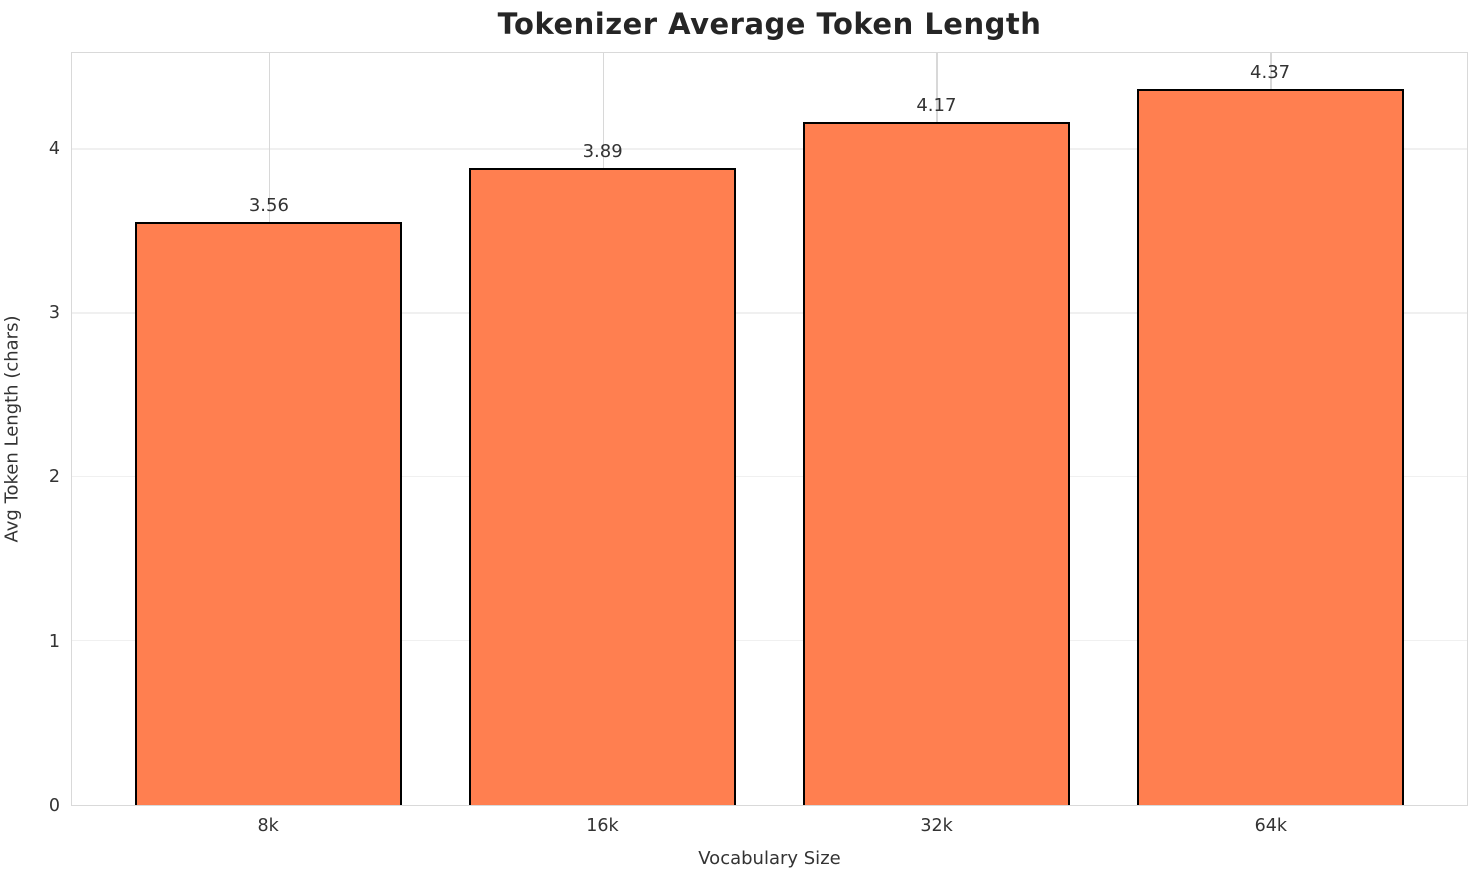  What do you see at coordinates (769, 24) in the screenshot?
I see `chart-title: Tokenizer Average Token Length` at bounding box center [769, 24].